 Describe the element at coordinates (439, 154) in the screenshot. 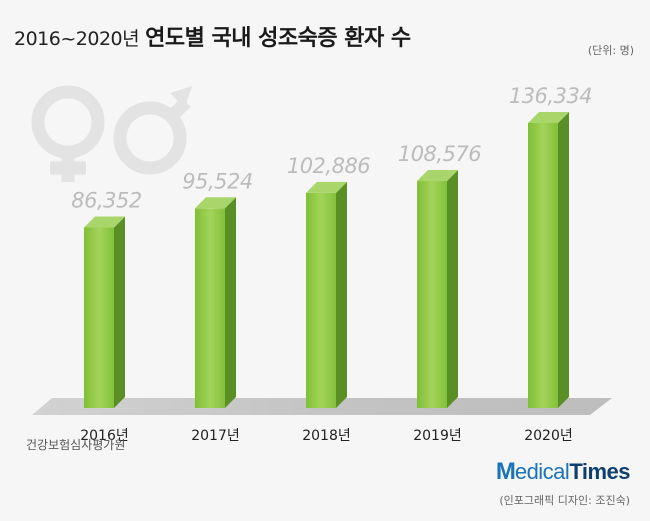

I see `value-label: 108,576` at that location.